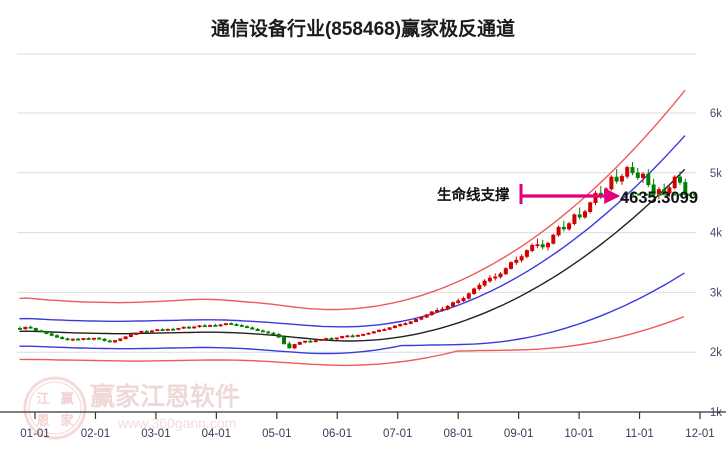 Image resolution: width=726 pixels, height=450 pixels. What do you see at coordinates (276, 434) in the screenshot?
I see `x-axis-tick-label: 05-01` at bounding box center [276, 434].